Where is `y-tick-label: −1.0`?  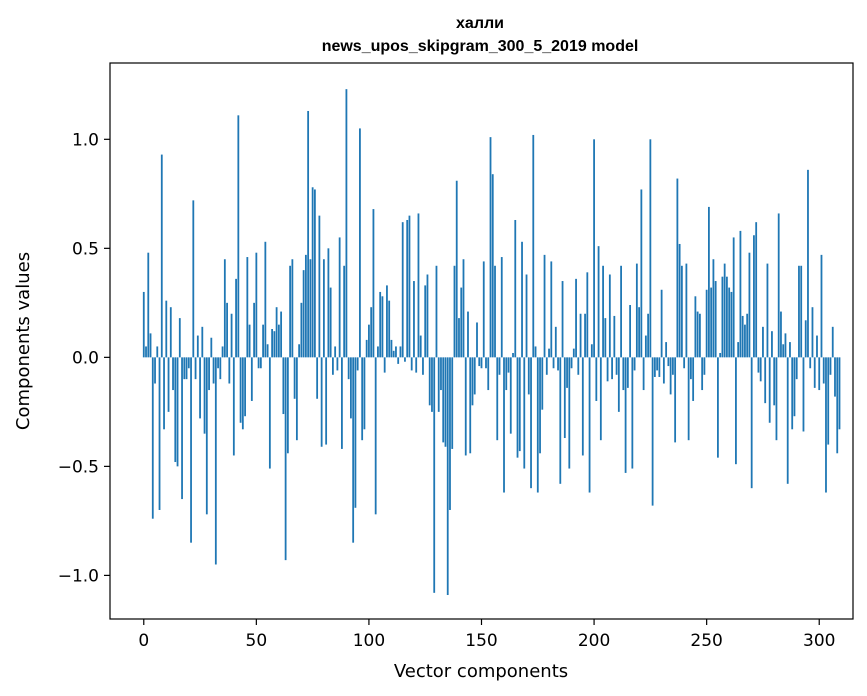 y-tick-label: −1.0 is located at coordinates (78, 576).